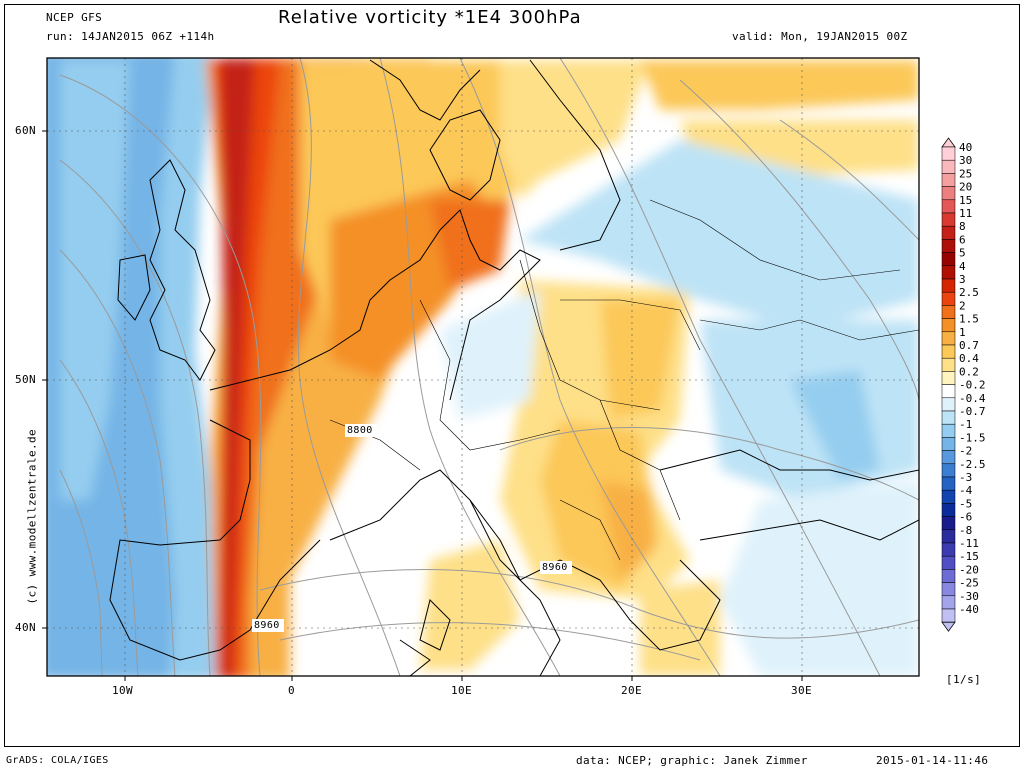  What do you see at coordinates (972, 398) in the screenshot?
I see `colorbar-label: -0.4` at bounding box center [972, 398].